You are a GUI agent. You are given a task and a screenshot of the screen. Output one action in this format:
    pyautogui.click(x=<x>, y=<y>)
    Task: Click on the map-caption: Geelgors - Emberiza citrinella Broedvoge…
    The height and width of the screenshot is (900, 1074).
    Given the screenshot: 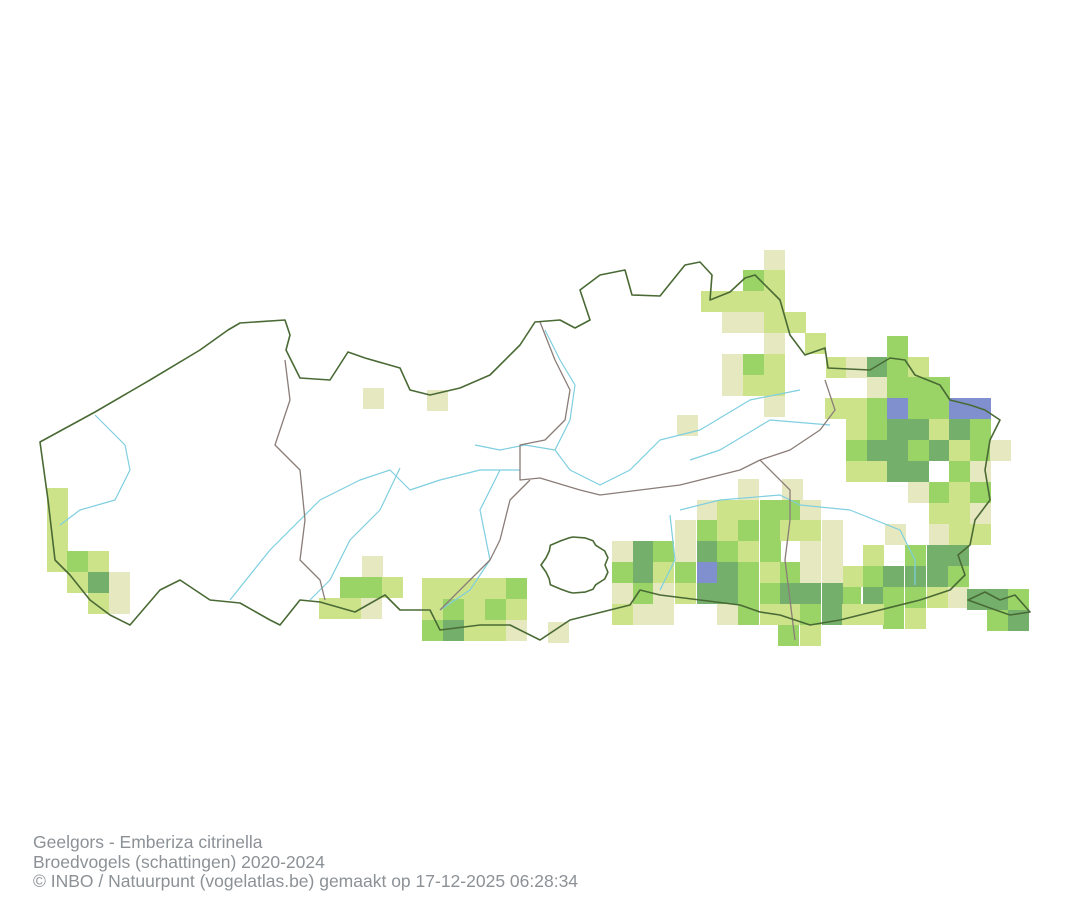 What is the action you would take?
    pyautogui.click(x=306, y=862)
    